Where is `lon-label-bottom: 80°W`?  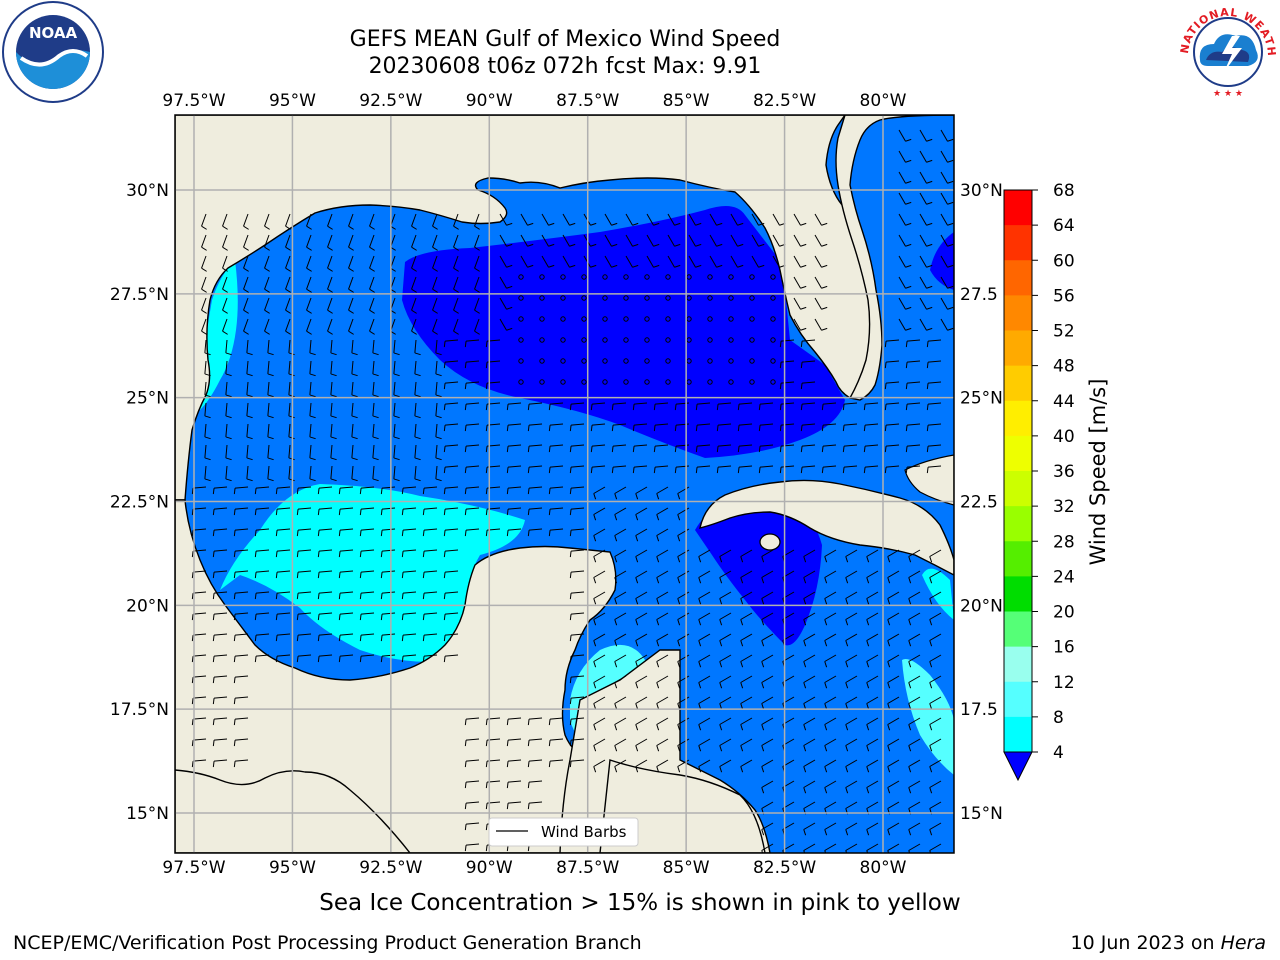
lon-label-bottom: 80°W is located at coordinates (883, 868).